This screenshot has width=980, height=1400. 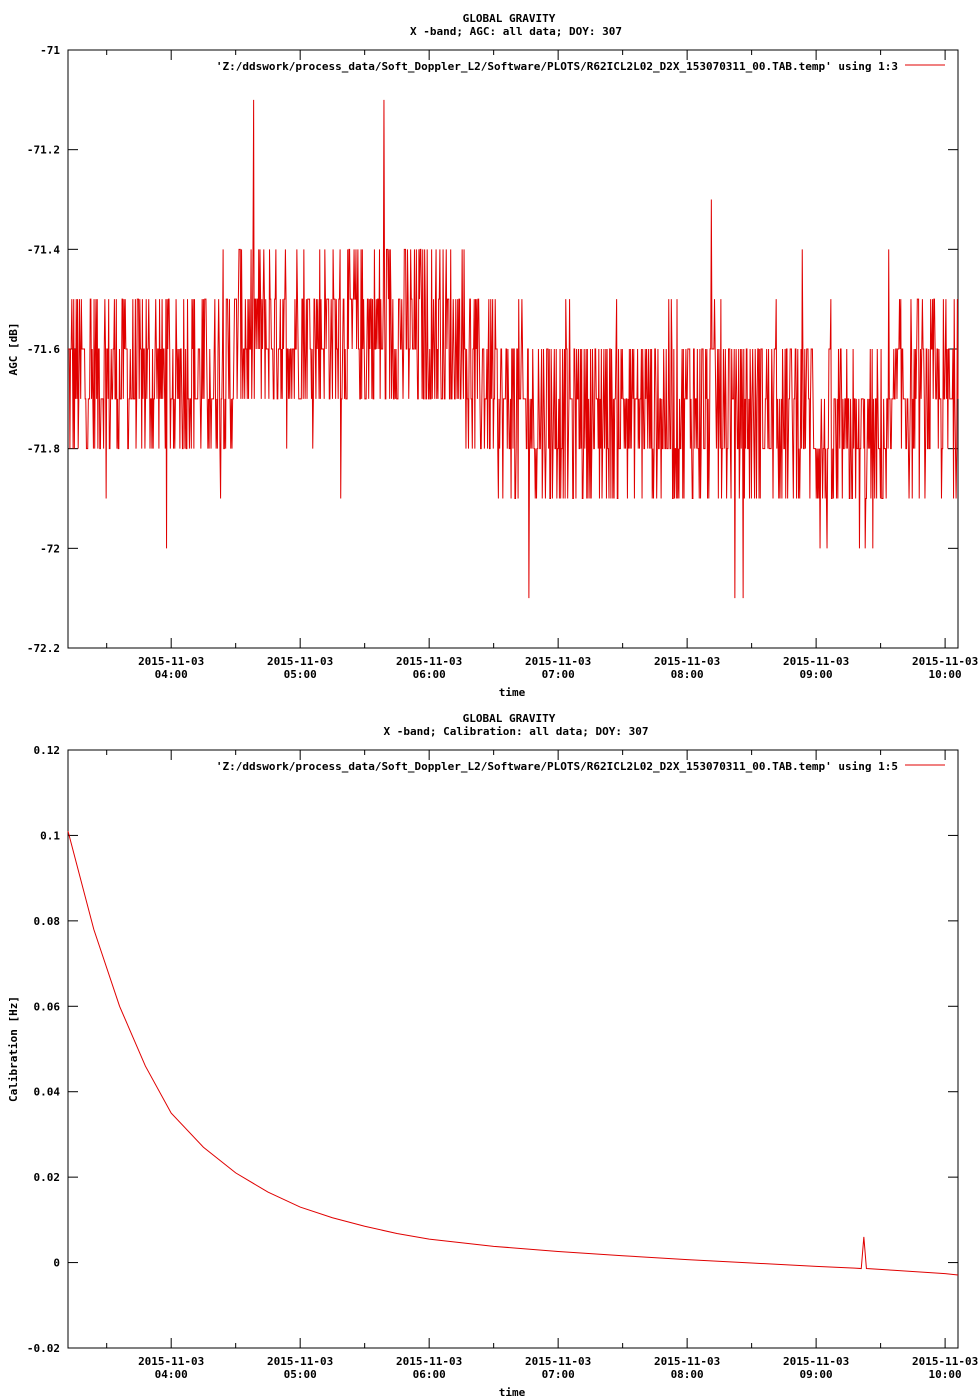 I want to click on chart2-xtick-time: 07:00, so click(x=558, y=1374).